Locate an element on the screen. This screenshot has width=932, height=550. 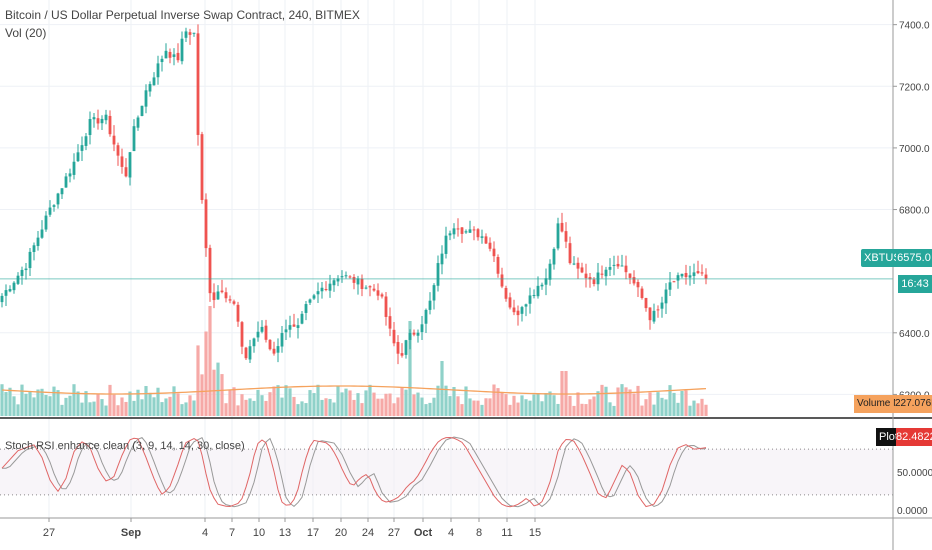
price-axis-label: 6400.0 is located at coordinates (914, 334).